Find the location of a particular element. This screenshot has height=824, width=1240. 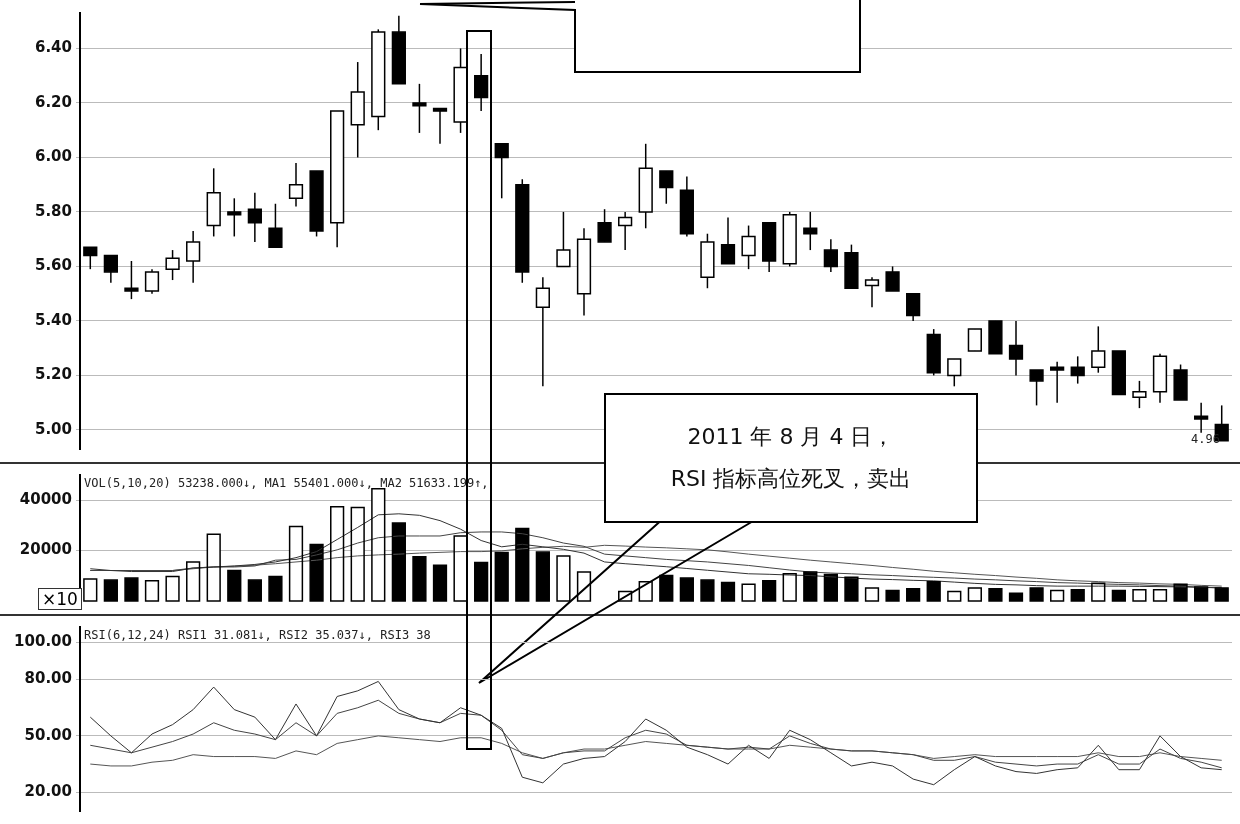

y-tick-label: 50.00 is located at coordinates (48, 734).